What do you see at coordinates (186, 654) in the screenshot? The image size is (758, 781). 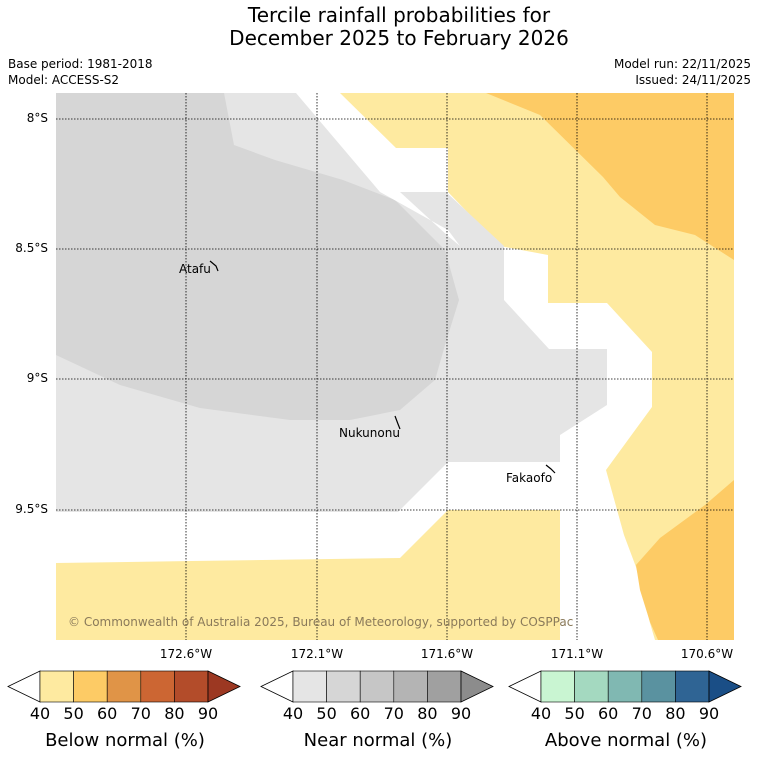 I see `lon-label-172-6: 172.6°W` at bounding box center [186, 654].